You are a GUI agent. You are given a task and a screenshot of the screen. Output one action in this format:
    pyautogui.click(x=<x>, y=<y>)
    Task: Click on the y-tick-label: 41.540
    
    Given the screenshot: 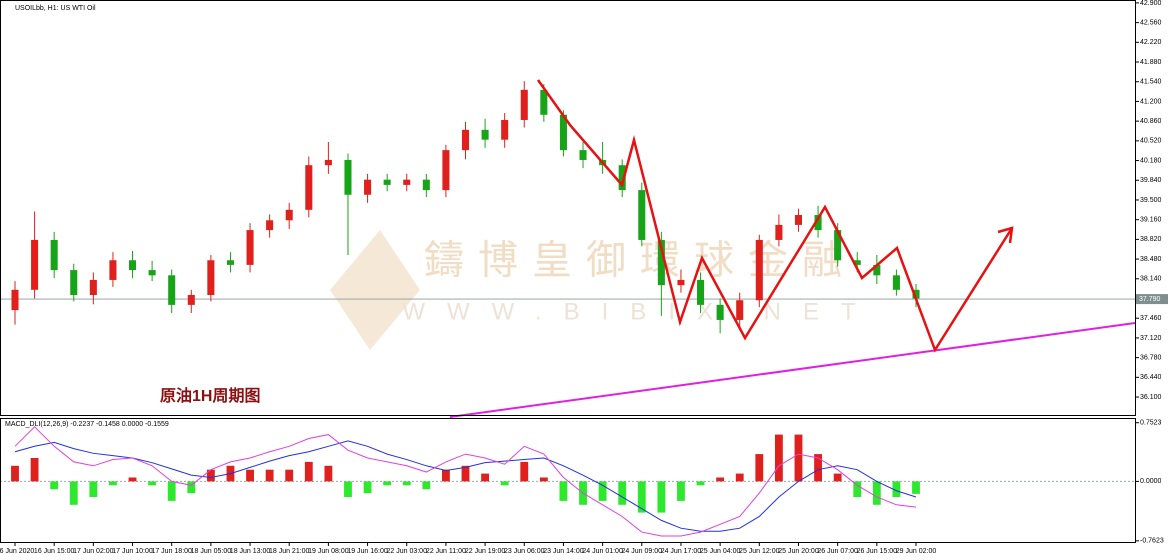 What is the action you would take?
    pyautogui.click(x=1151, y=82)
    